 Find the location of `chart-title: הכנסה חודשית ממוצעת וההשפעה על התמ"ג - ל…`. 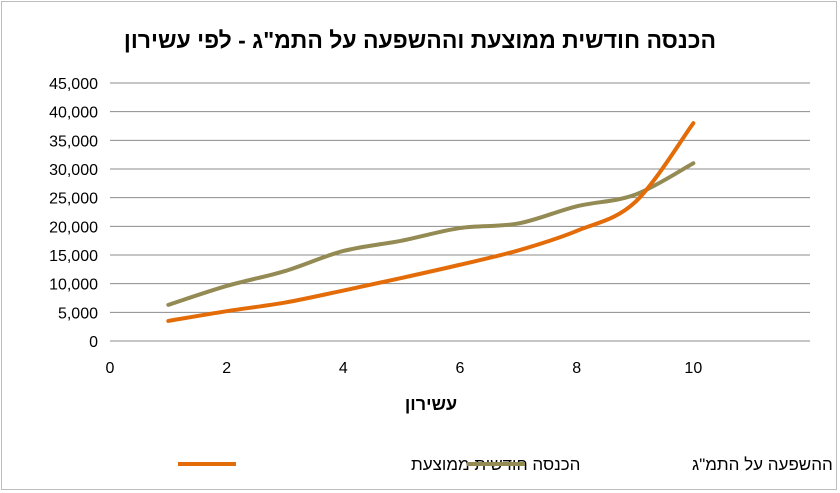

chart-title: הכנסה חודשית ממוצעת וההשפעה על התמ"ג - ל… is located at coordinates (420, 40).